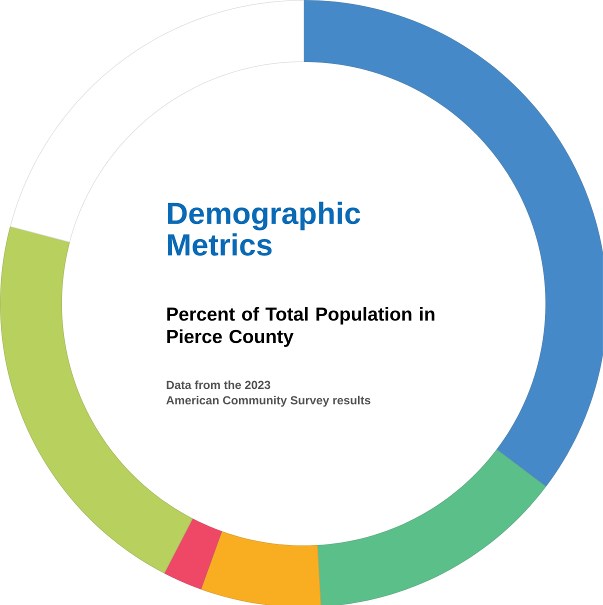  Describe the element at coordinates (268, 401) in the screenshot. I see `text: American Community Survey results` at that location.